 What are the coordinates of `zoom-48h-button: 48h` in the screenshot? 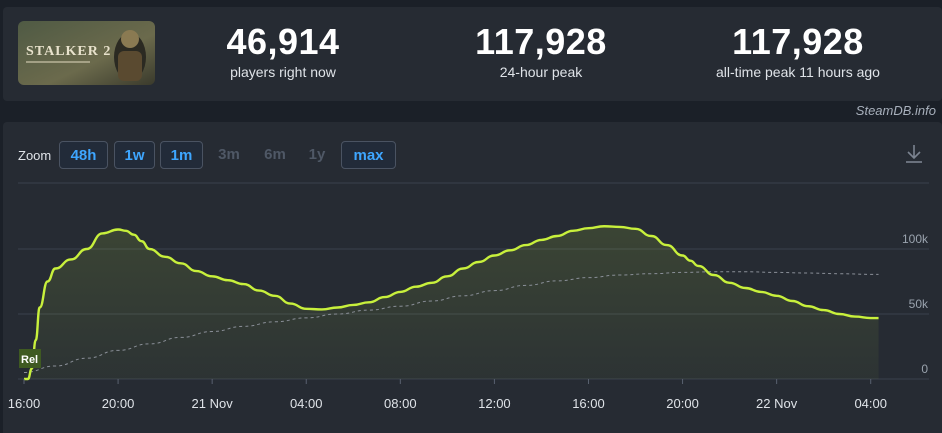 It's located at (83, 155).